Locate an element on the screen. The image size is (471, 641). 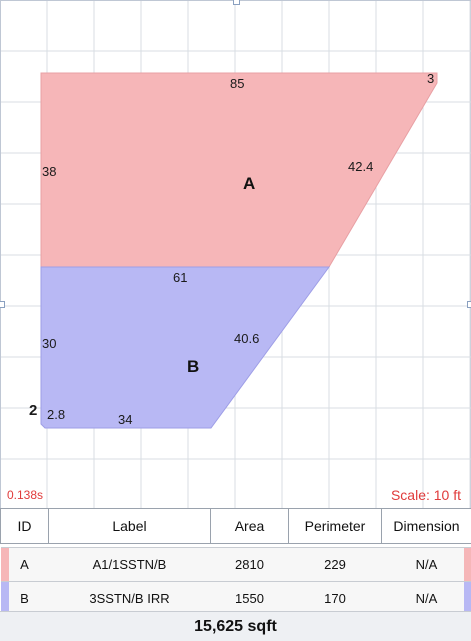
row-id: A is located at coordinates (24, 564).